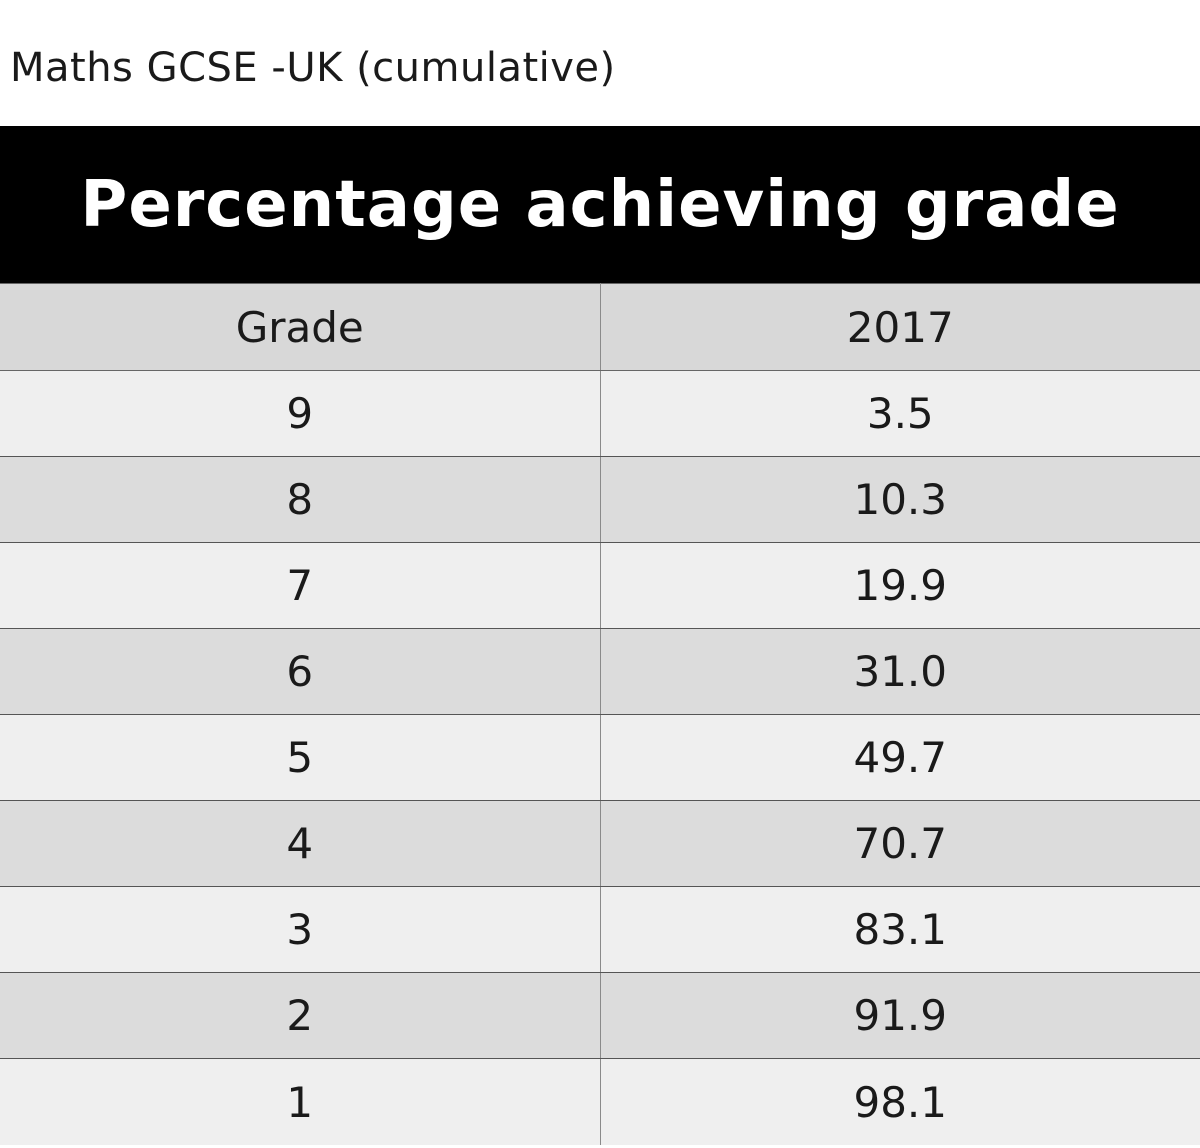  I want to click on percentage-cell: 31.0, so click(900, 671).